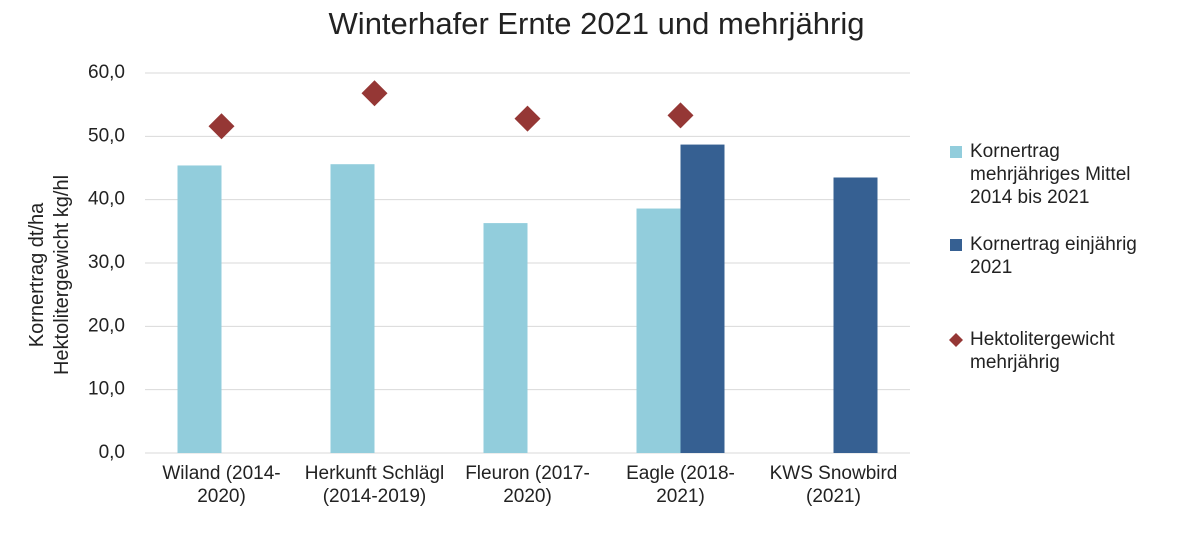 The image size is (1193, 551). Describe the element at coordinates (374, 485) in the screenshot. I see `x-tick-label: Herkunft Schlägl (2014-2019)` at that location.